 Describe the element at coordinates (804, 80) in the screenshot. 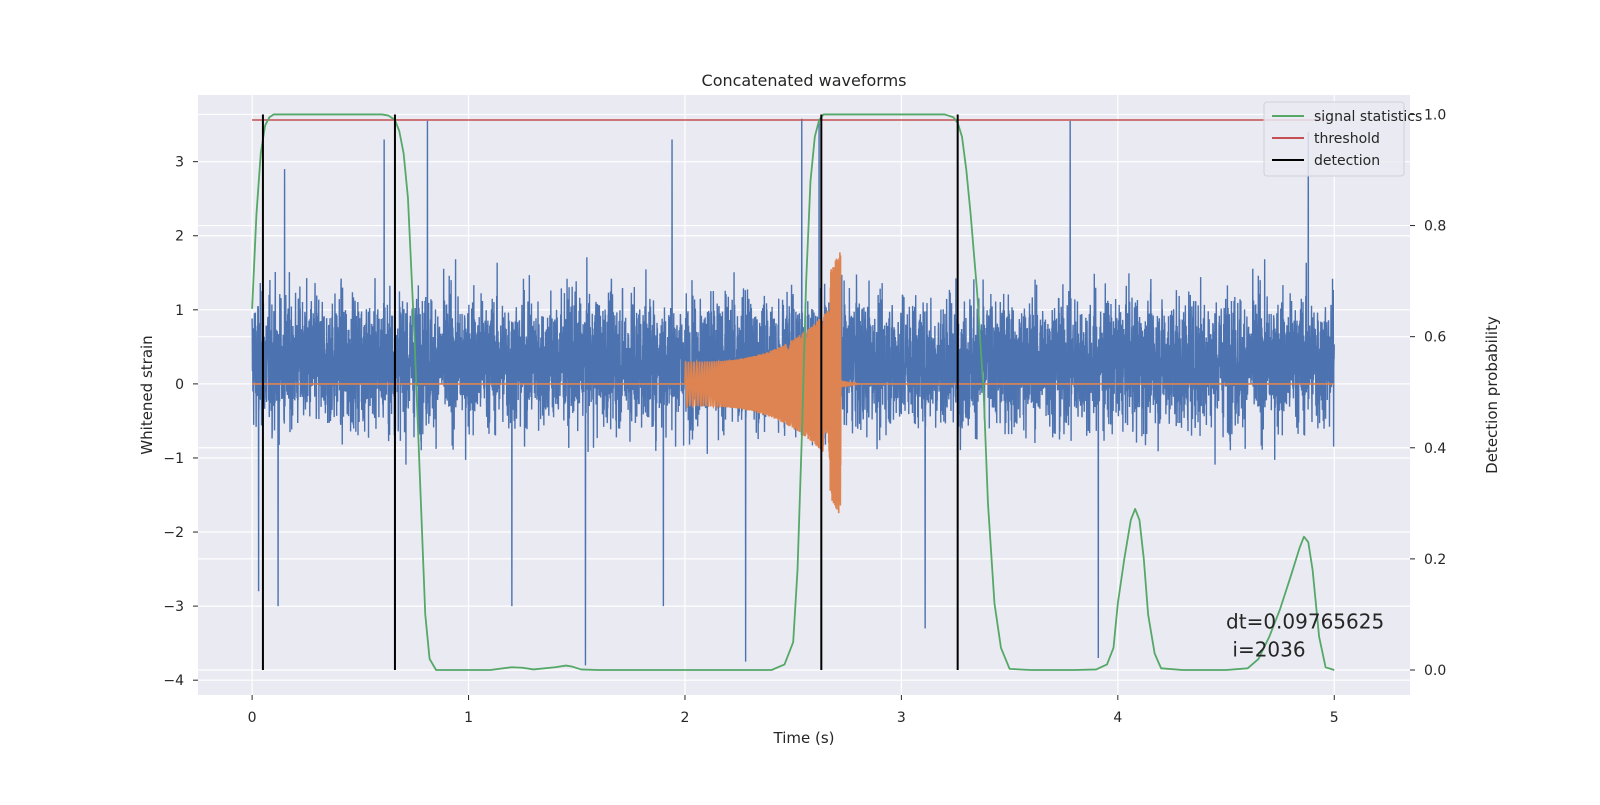

I see `chart-title: Concatenated waveforms` at that location.